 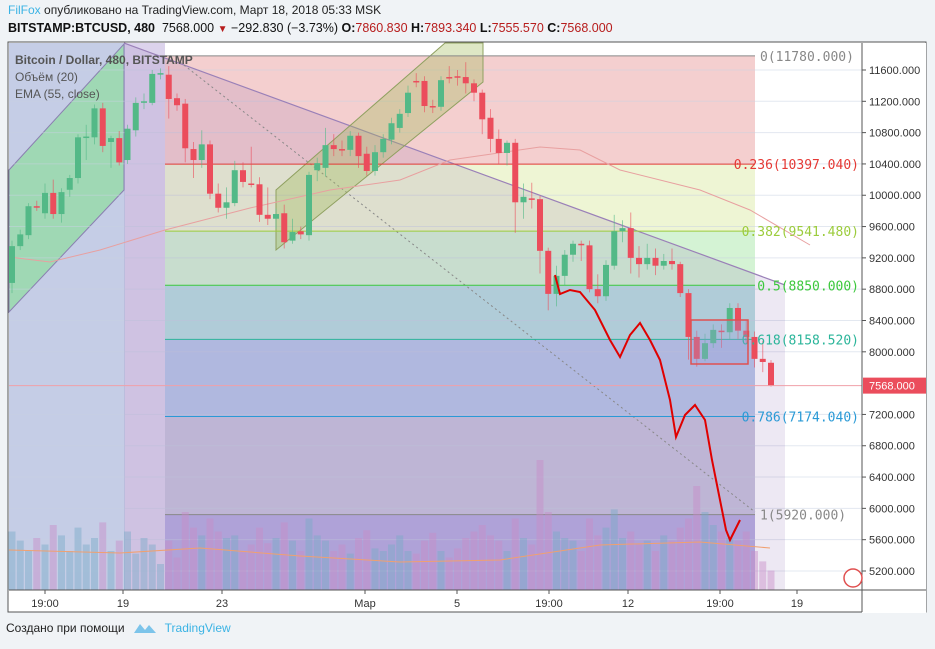 I want to click on price-tick-label: 8400.000, so click(x=892, y=321).